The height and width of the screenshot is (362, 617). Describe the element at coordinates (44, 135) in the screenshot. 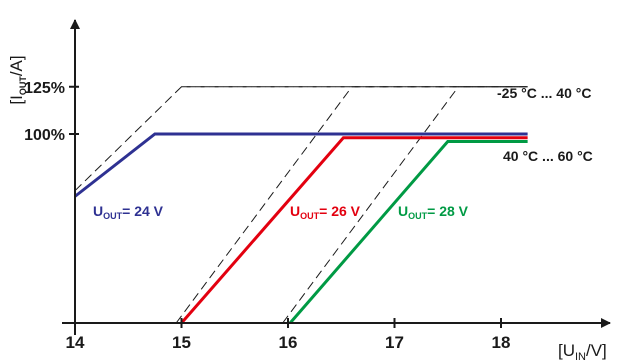

I see `y-tick-label: 100%` at that location.